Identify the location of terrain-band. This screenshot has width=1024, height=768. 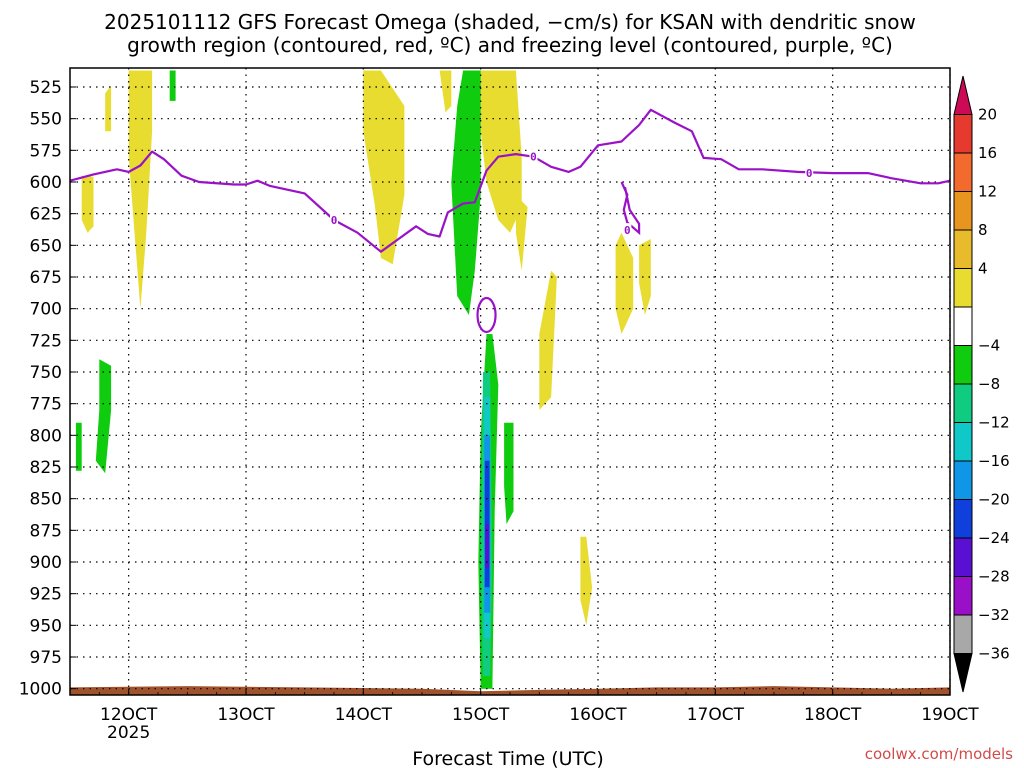
(510, 690).